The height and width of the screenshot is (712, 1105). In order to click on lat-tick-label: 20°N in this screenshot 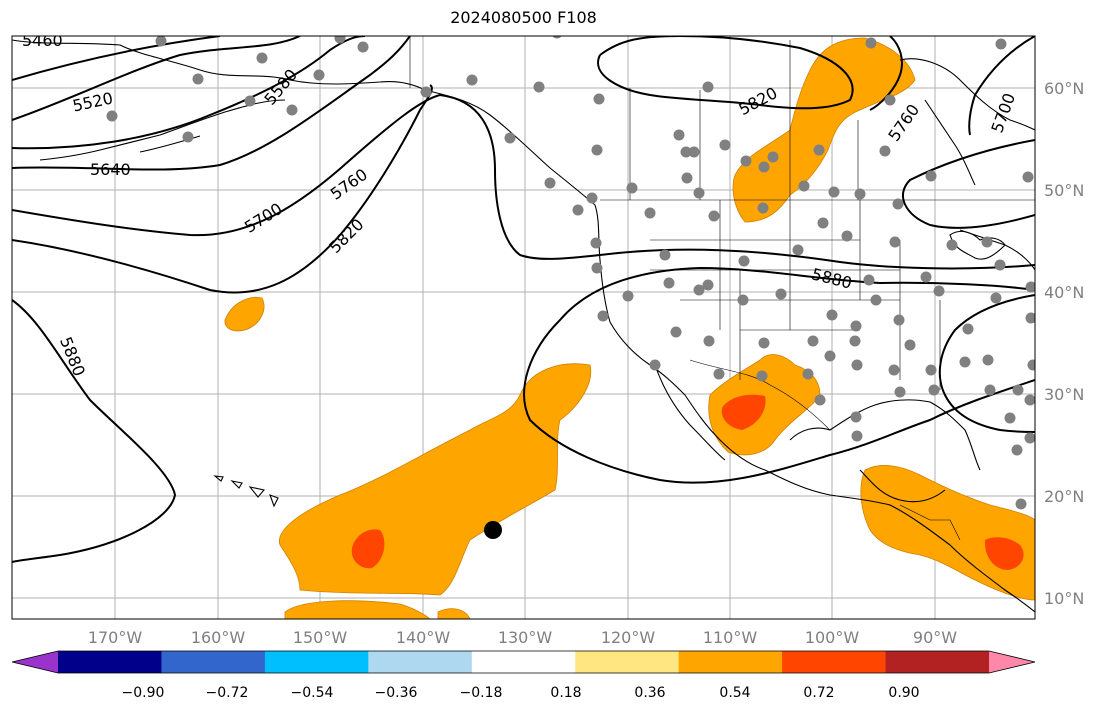, I will do `click(1064, 496)`.